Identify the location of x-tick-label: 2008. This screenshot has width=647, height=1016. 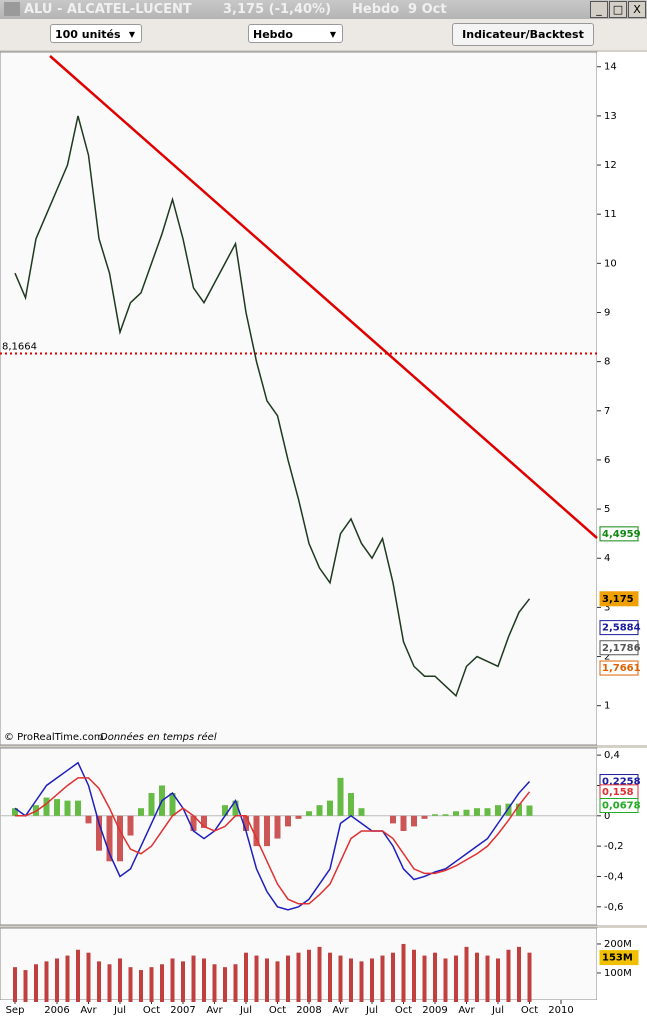
(308, 1010).